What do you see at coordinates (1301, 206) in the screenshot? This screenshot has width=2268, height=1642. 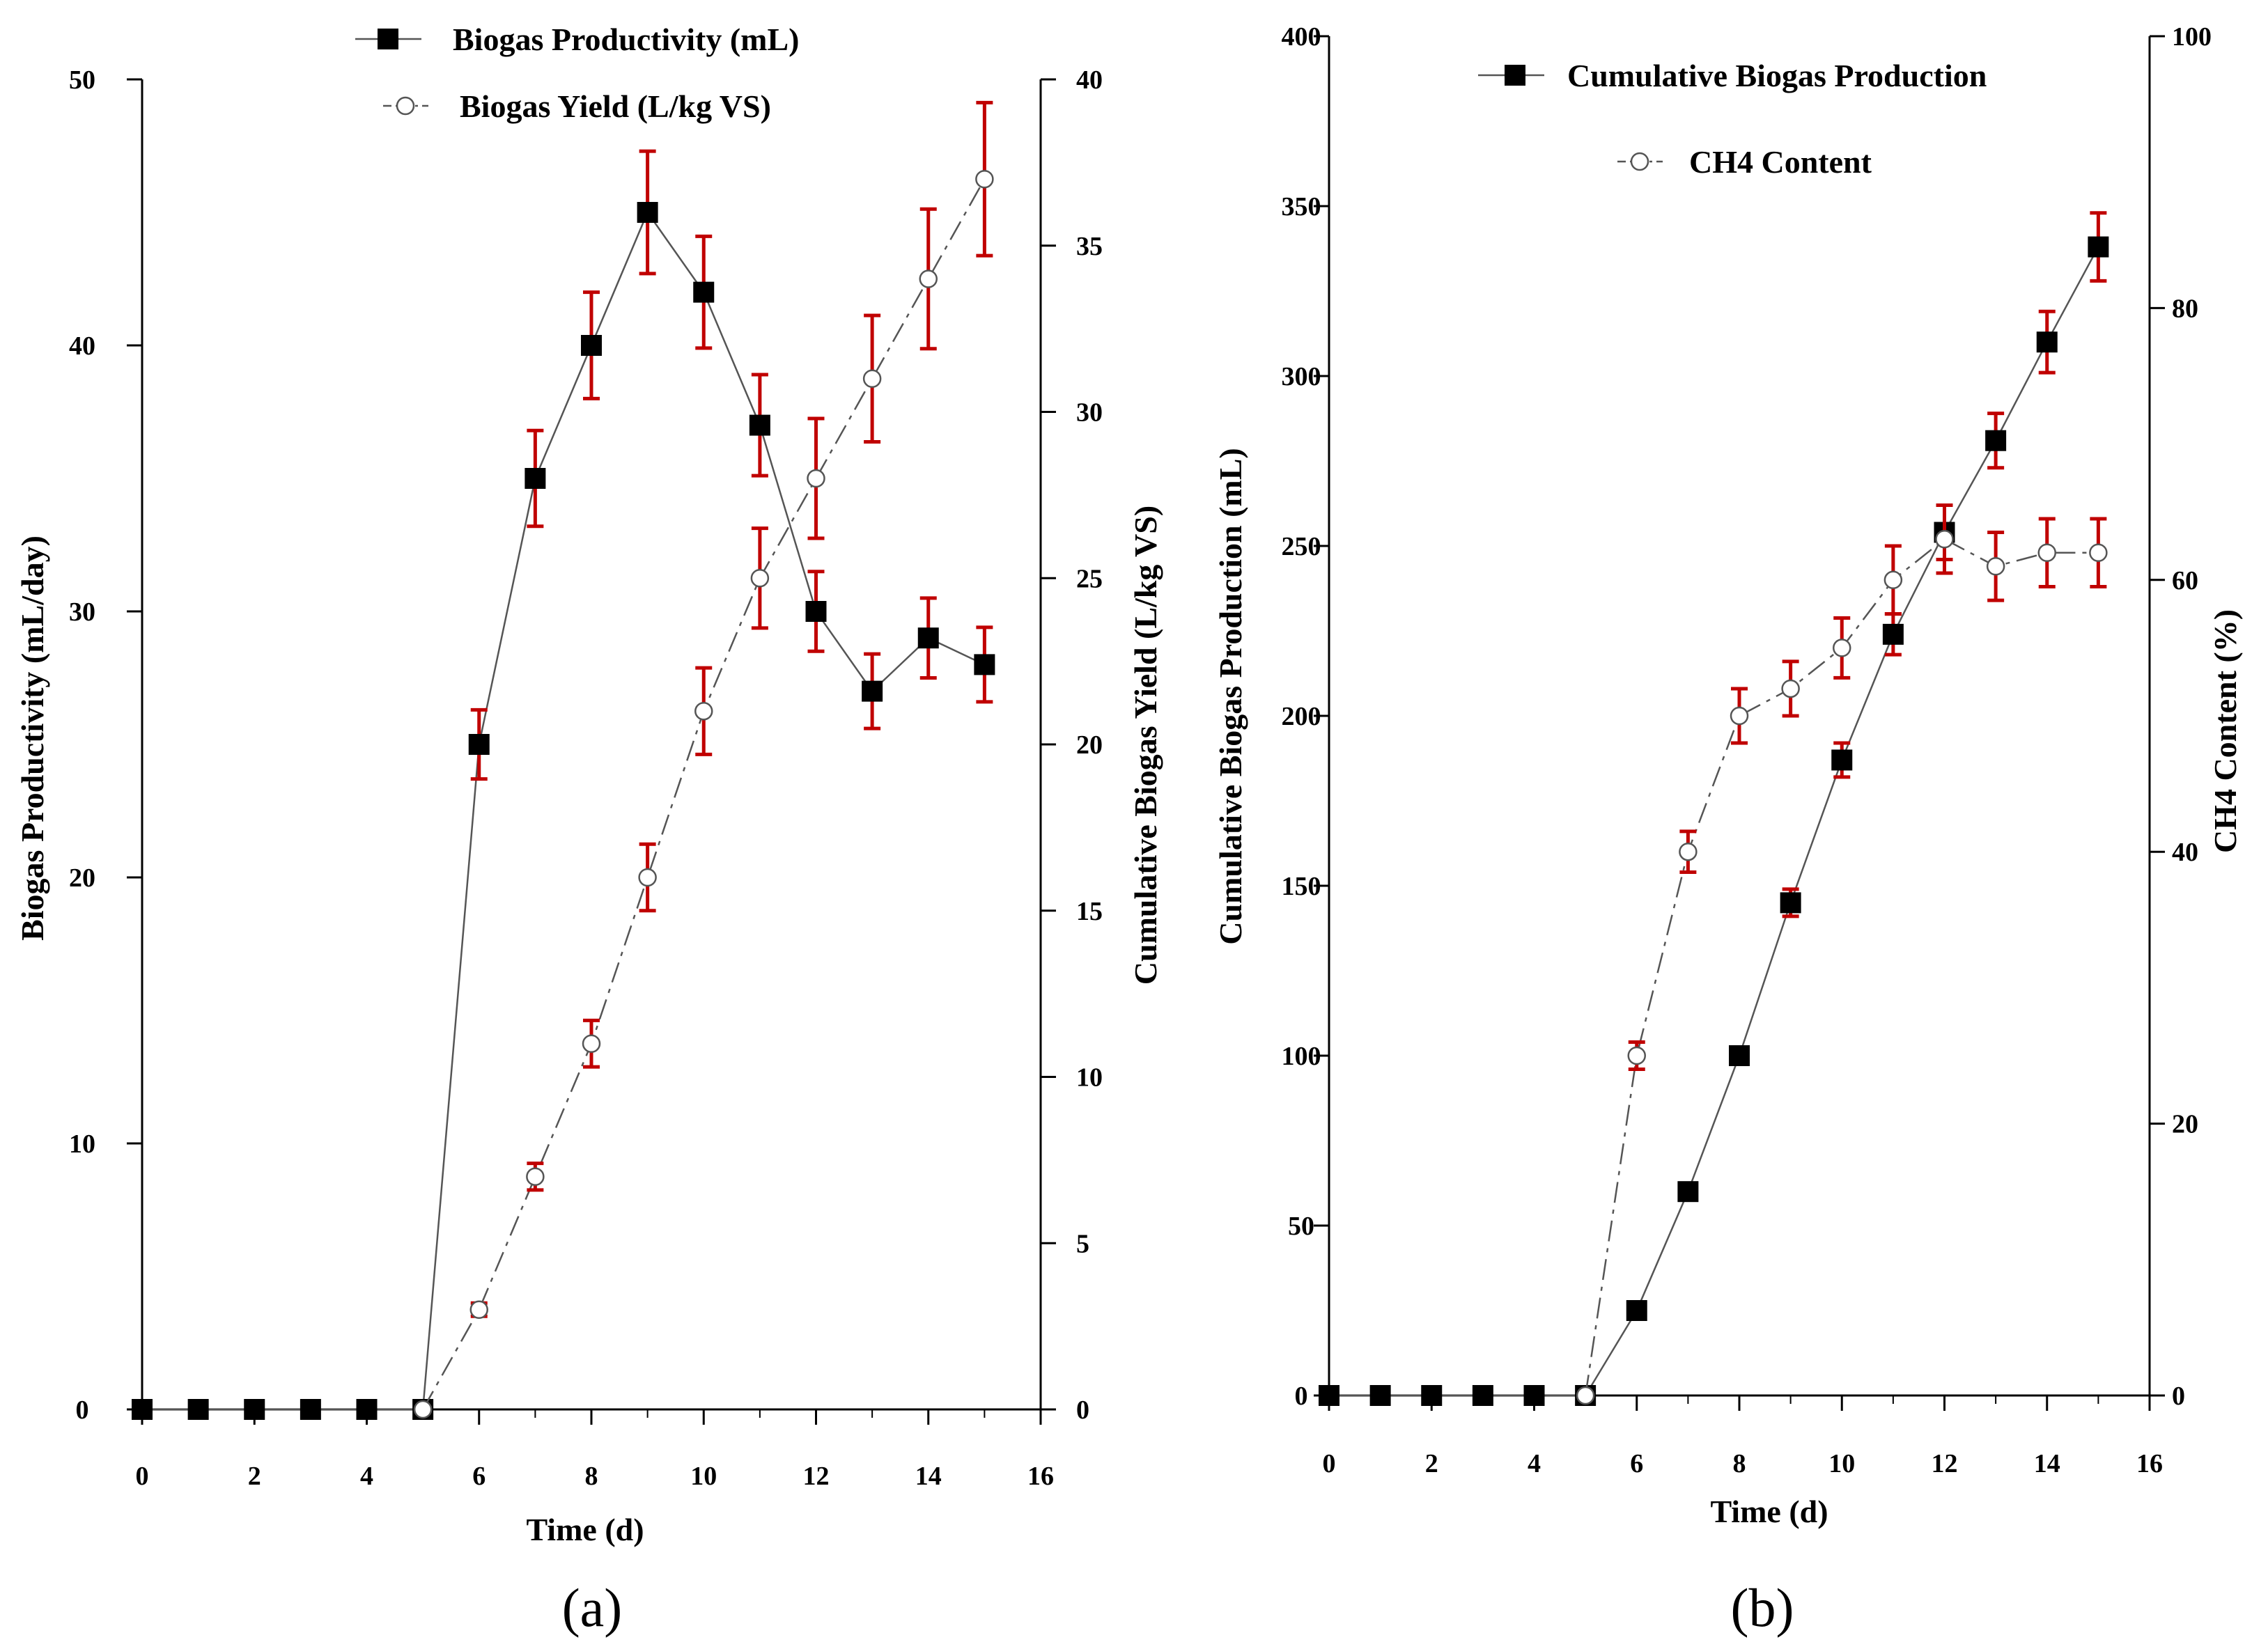 I see `y-tick-label: 350` at bounding box center [1301, 206].